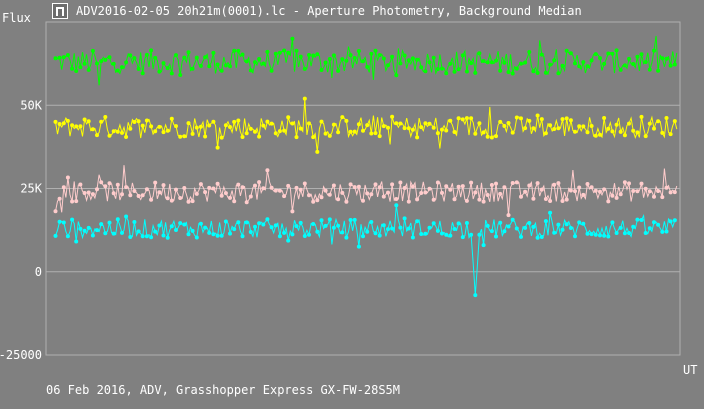 The width and height of the screenshot is (704, 409). I want to click on lightcurve-app-icon, so click(60, 11).